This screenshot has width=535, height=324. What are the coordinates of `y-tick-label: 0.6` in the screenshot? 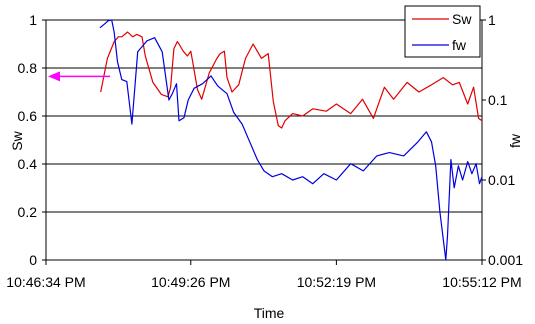 It's located at (28, 116).